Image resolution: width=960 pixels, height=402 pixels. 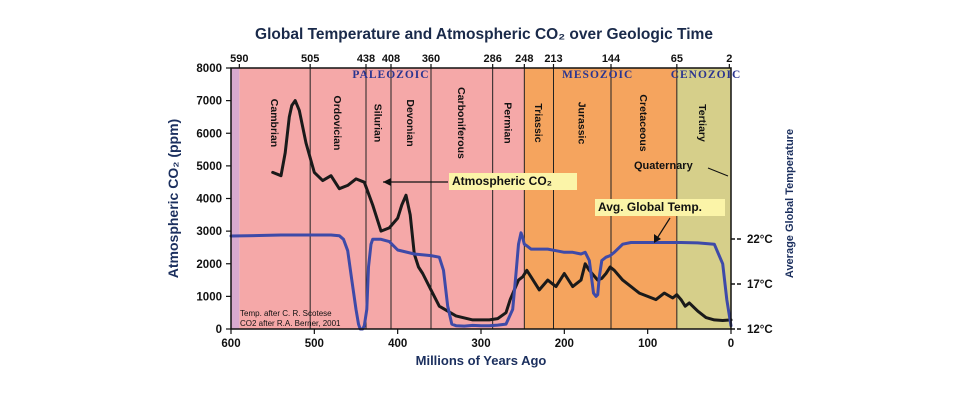 I want to click on period-label-jurassic: Jurassic, so click(x=581, y=123).